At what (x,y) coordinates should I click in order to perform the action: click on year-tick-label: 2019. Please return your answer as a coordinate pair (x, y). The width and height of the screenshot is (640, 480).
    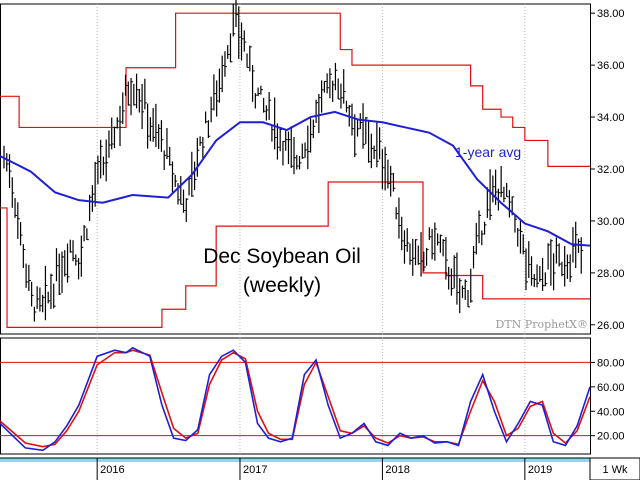
    Looking at the image, I should click on (540, 470).